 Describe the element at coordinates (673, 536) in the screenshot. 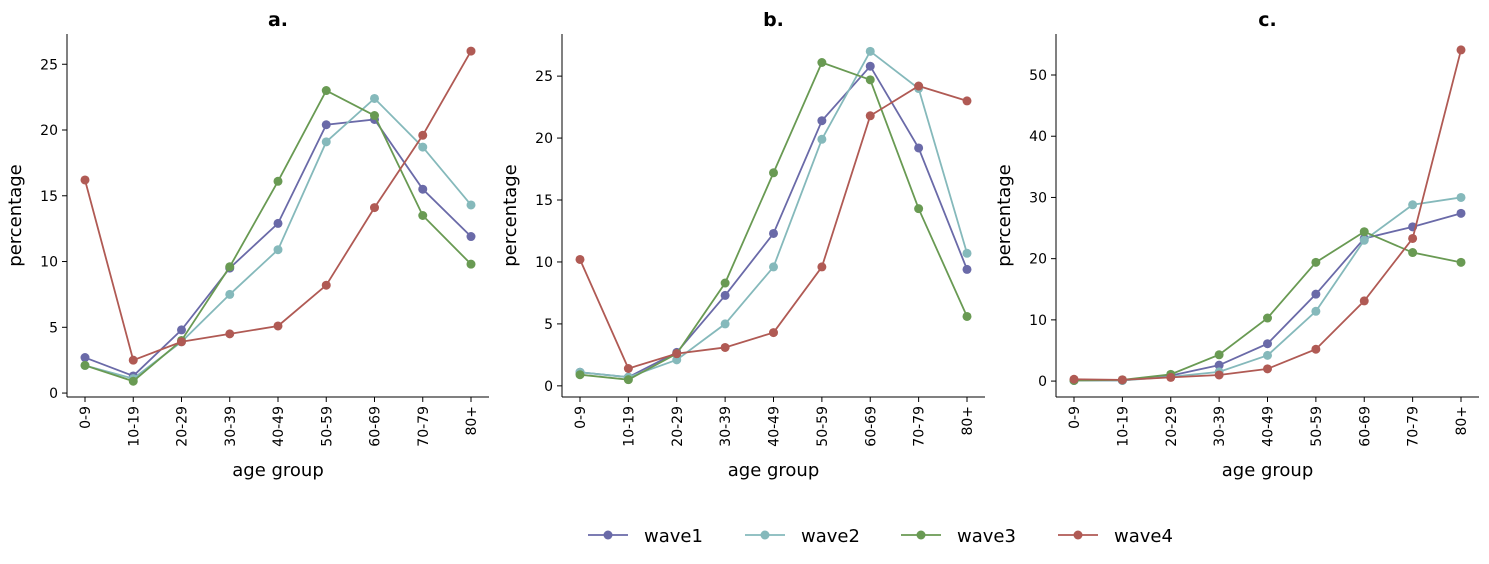

I see `legend-label: wave1` at that location.